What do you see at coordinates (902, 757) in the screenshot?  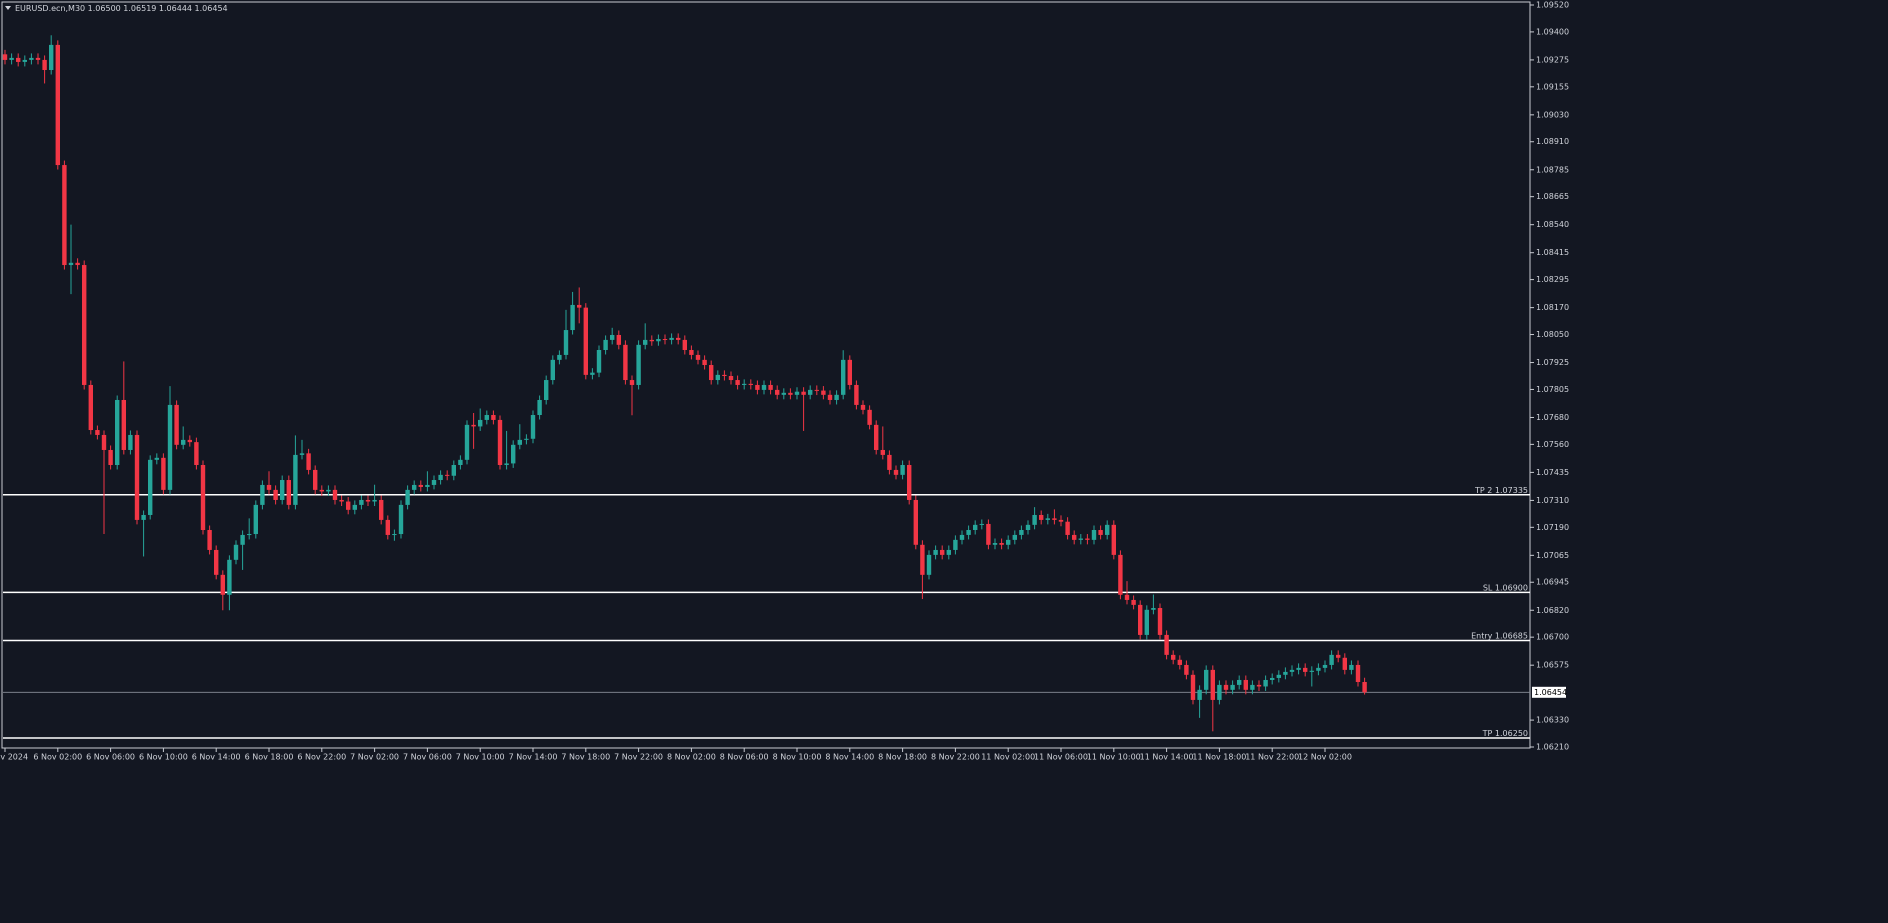 I see `x-tick-label: 8 Nov 18:00` at bounding box center [902, 757].